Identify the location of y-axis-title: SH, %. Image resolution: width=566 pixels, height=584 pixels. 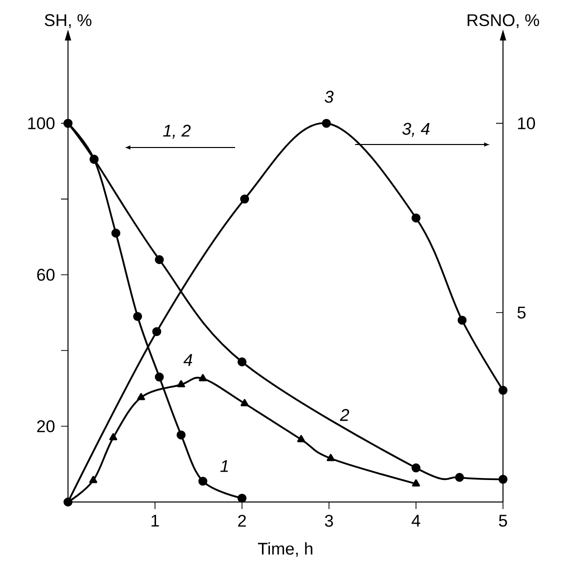
(68, 21).